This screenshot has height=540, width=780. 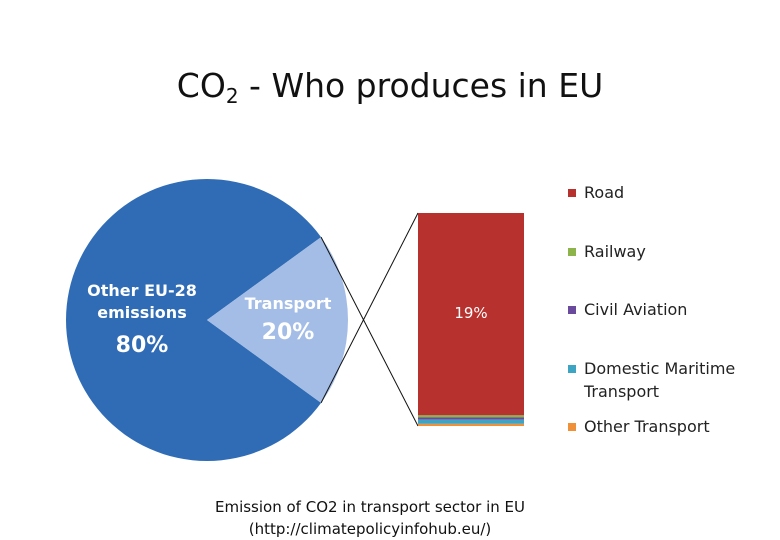 What do you see at coordinates (201, 85) in the screenshot?
I see `title-main: CO` at bounding box center [201, 85].